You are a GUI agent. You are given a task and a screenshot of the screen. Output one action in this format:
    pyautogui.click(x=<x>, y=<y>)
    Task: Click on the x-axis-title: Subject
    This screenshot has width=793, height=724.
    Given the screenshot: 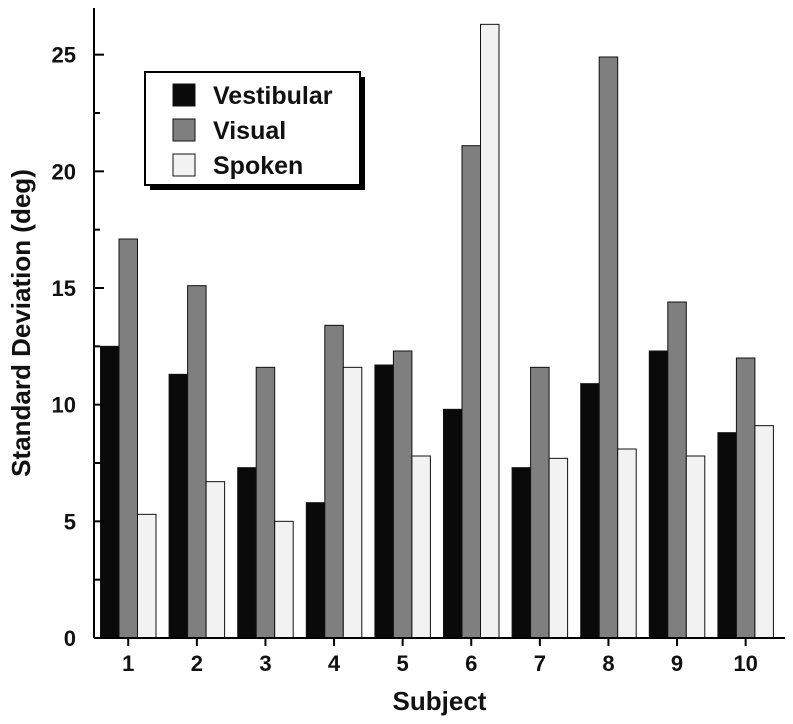 What is the action you would take?
    pyautogui.click(x=440, y=701)
    